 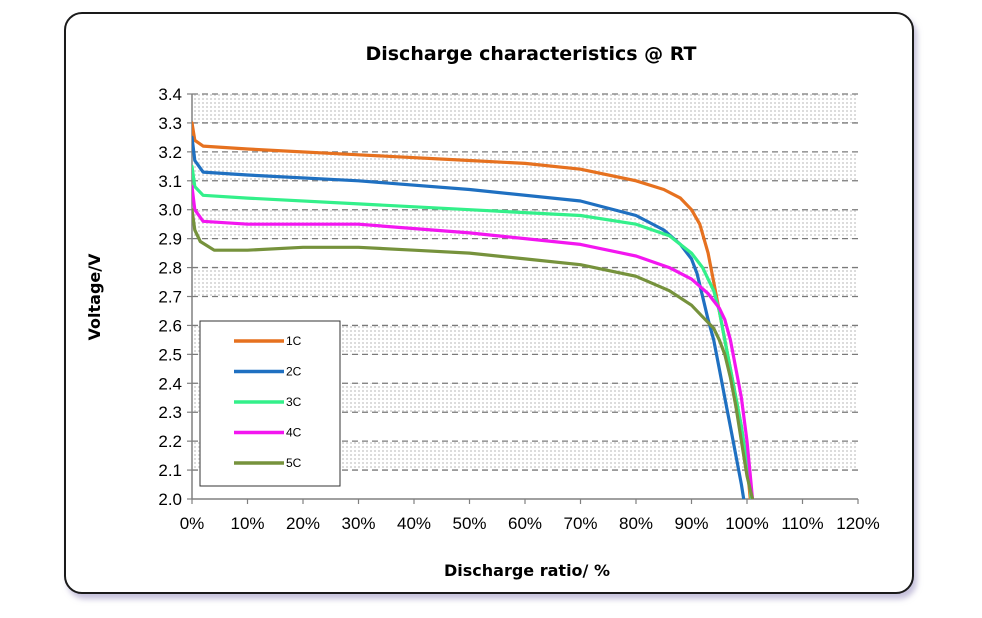 What do you see at coordinates (527, 570) in the screenshot?
I see `x-axis-label: Discharge ratio/ %` at bounding box center [527, 570].